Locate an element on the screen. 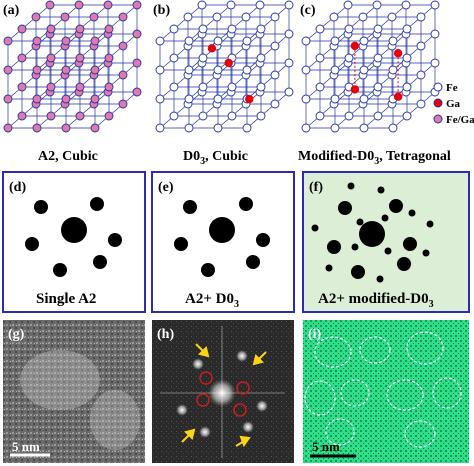  lattice-panel-a: (a) A2, Cubic is located at coordinates (72, 82).